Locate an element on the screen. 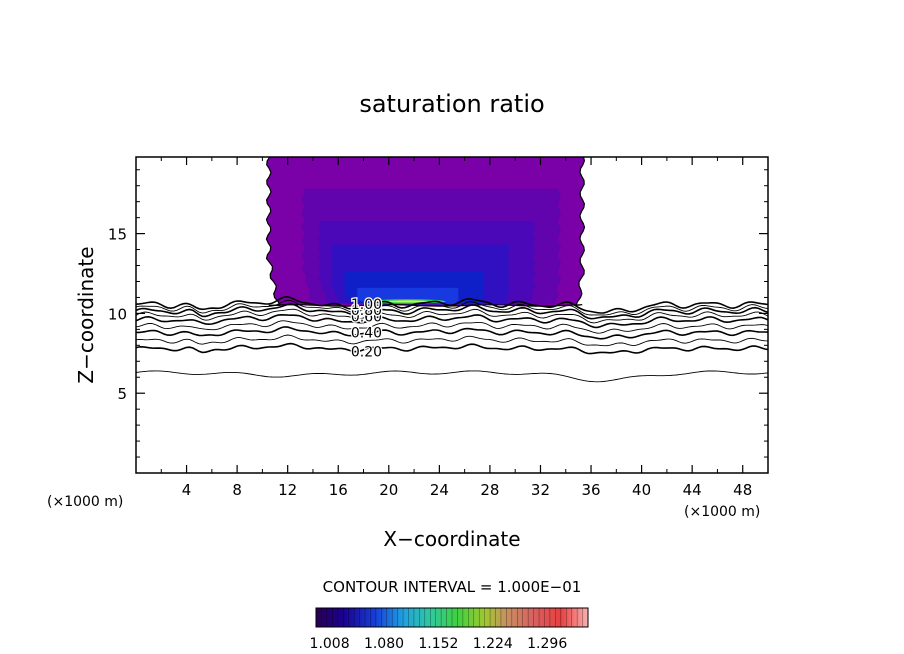 The width and height of the screenshot is (904, 654). x-tick-label: 8 is located at coordinates (237, 490).